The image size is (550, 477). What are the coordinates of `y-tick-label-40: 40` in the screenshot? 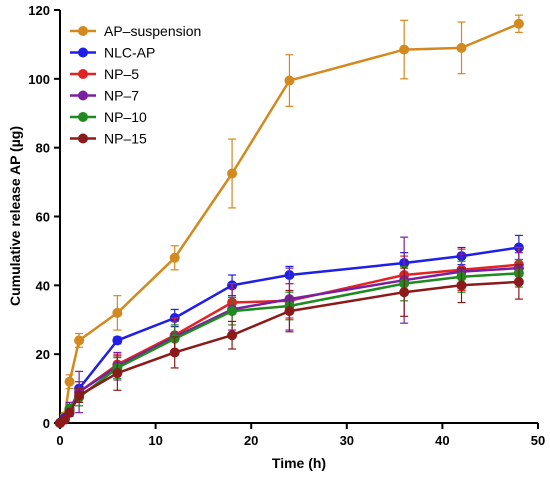 It's located at (43, 285).